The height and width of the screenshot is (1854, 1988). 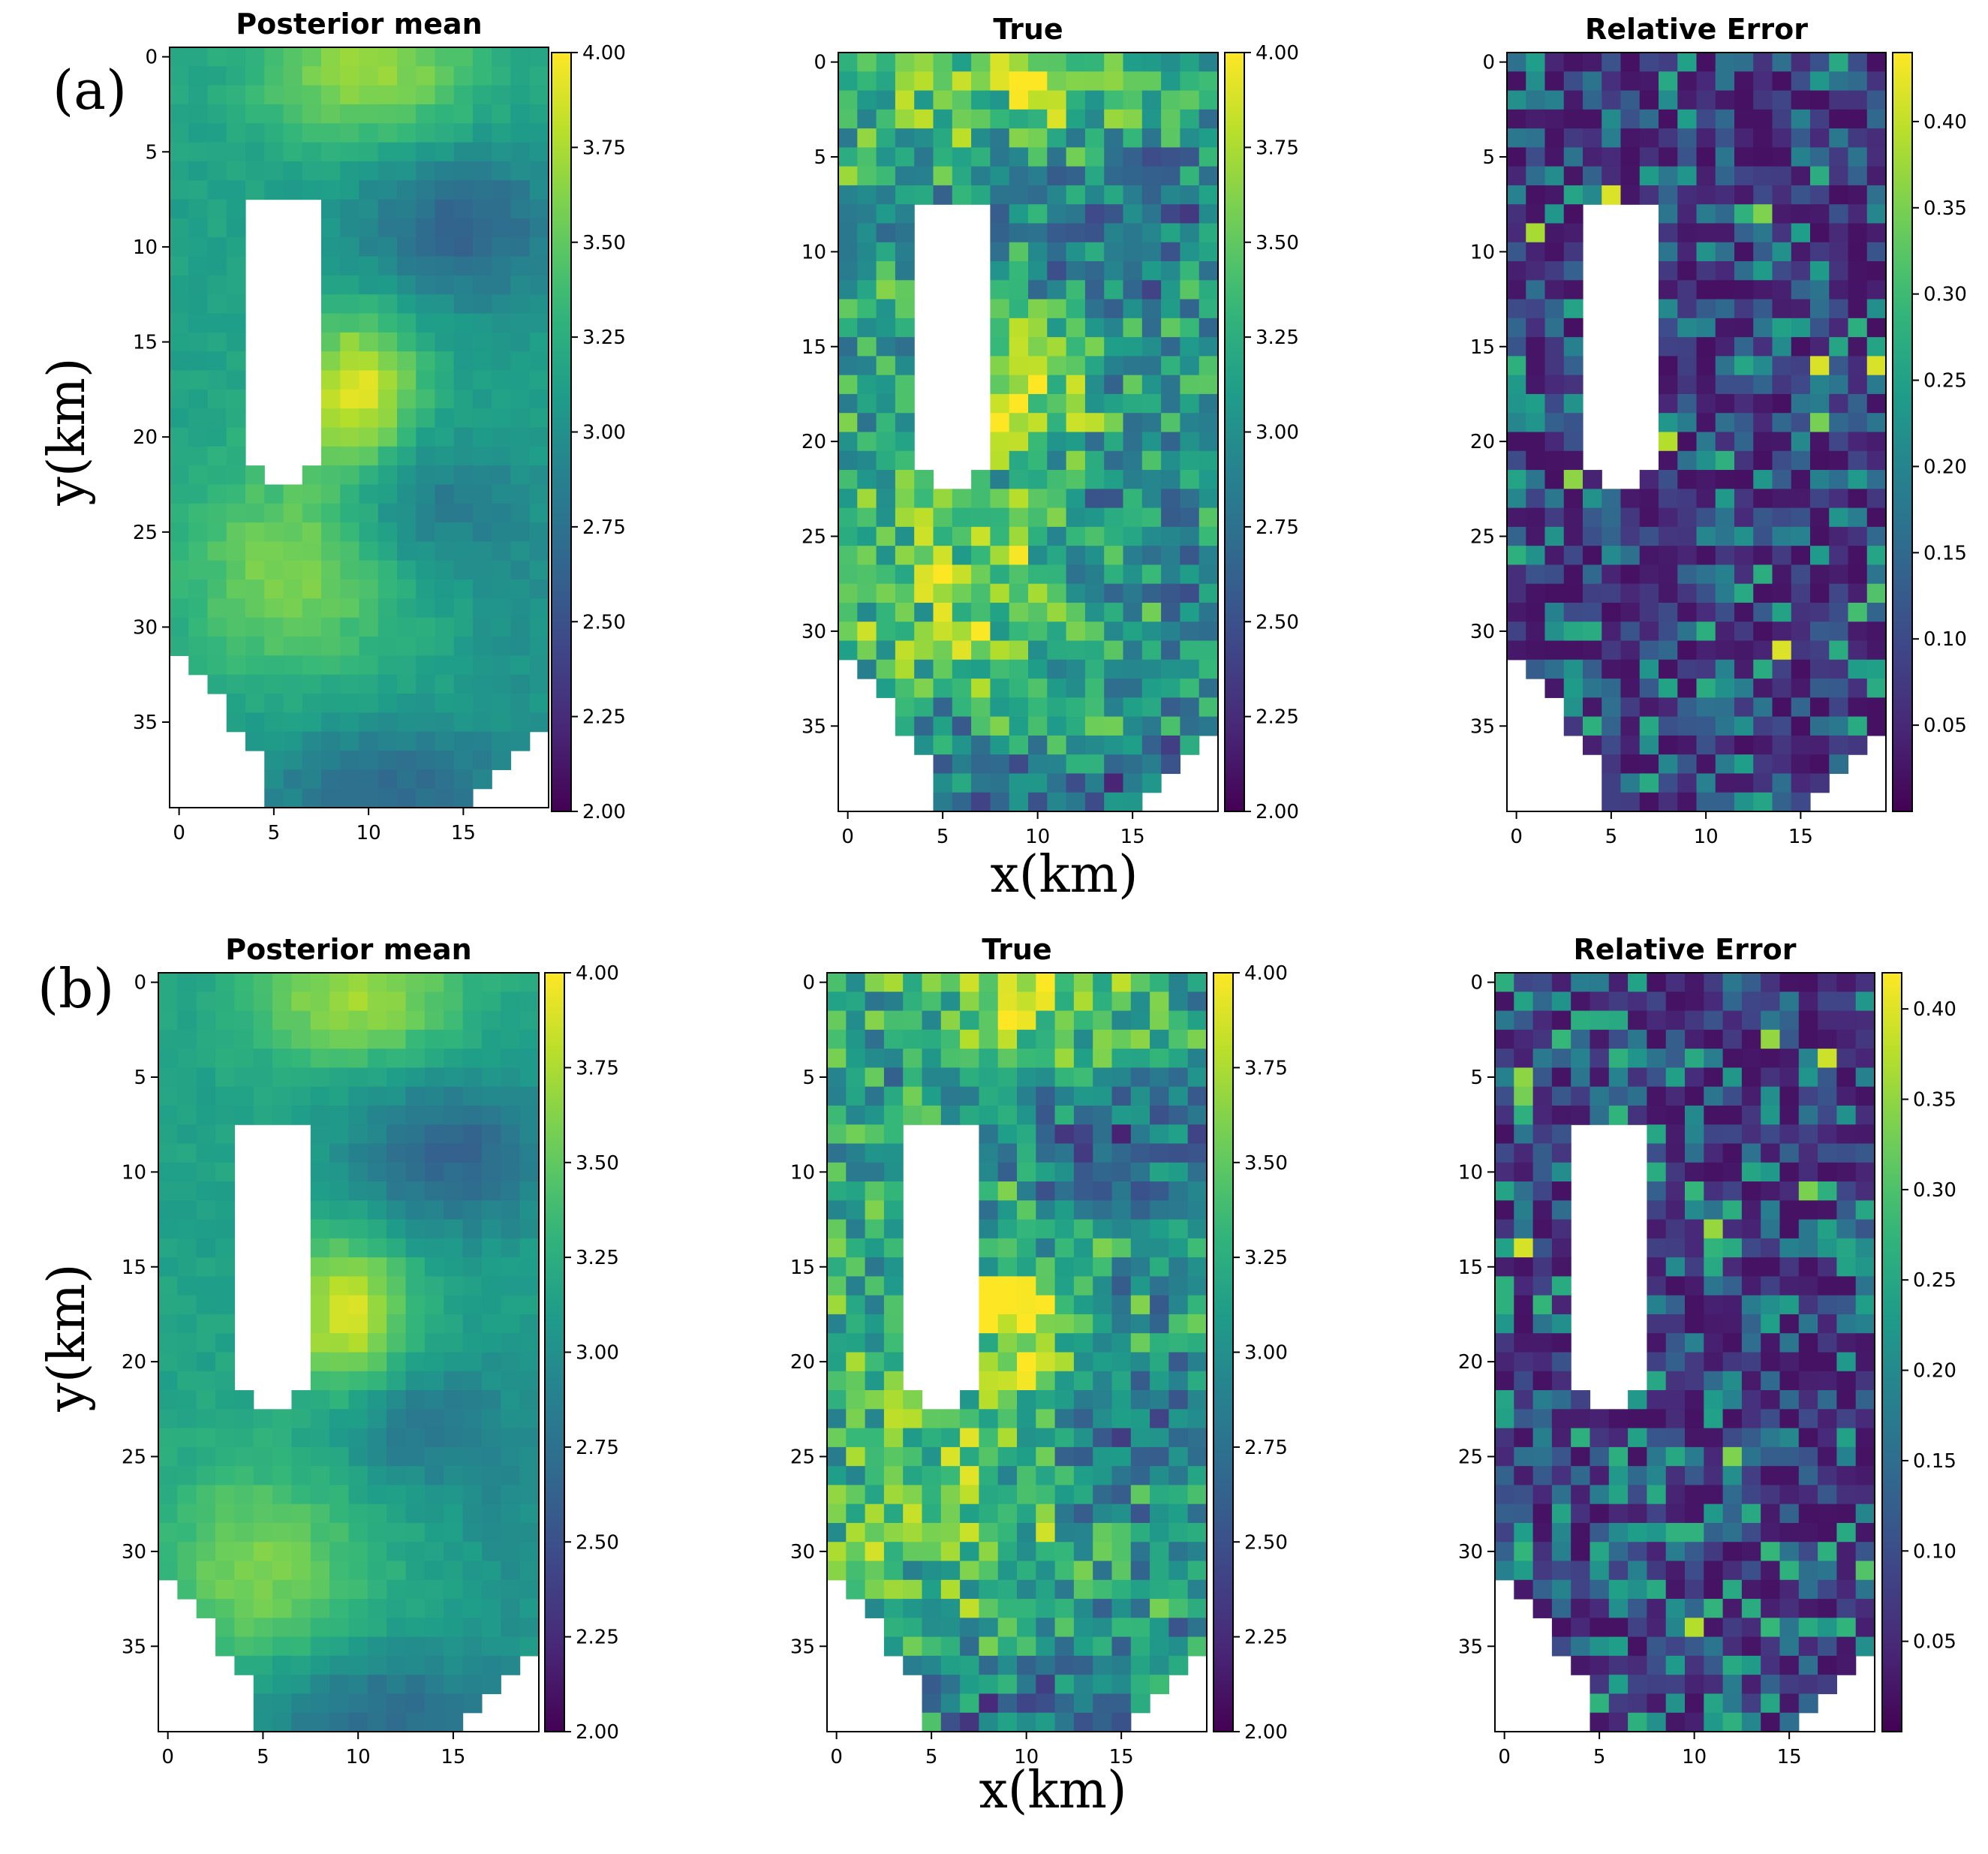 I want to click on colorbar-tick-label: 2.50, so click(x=597, y=1542).